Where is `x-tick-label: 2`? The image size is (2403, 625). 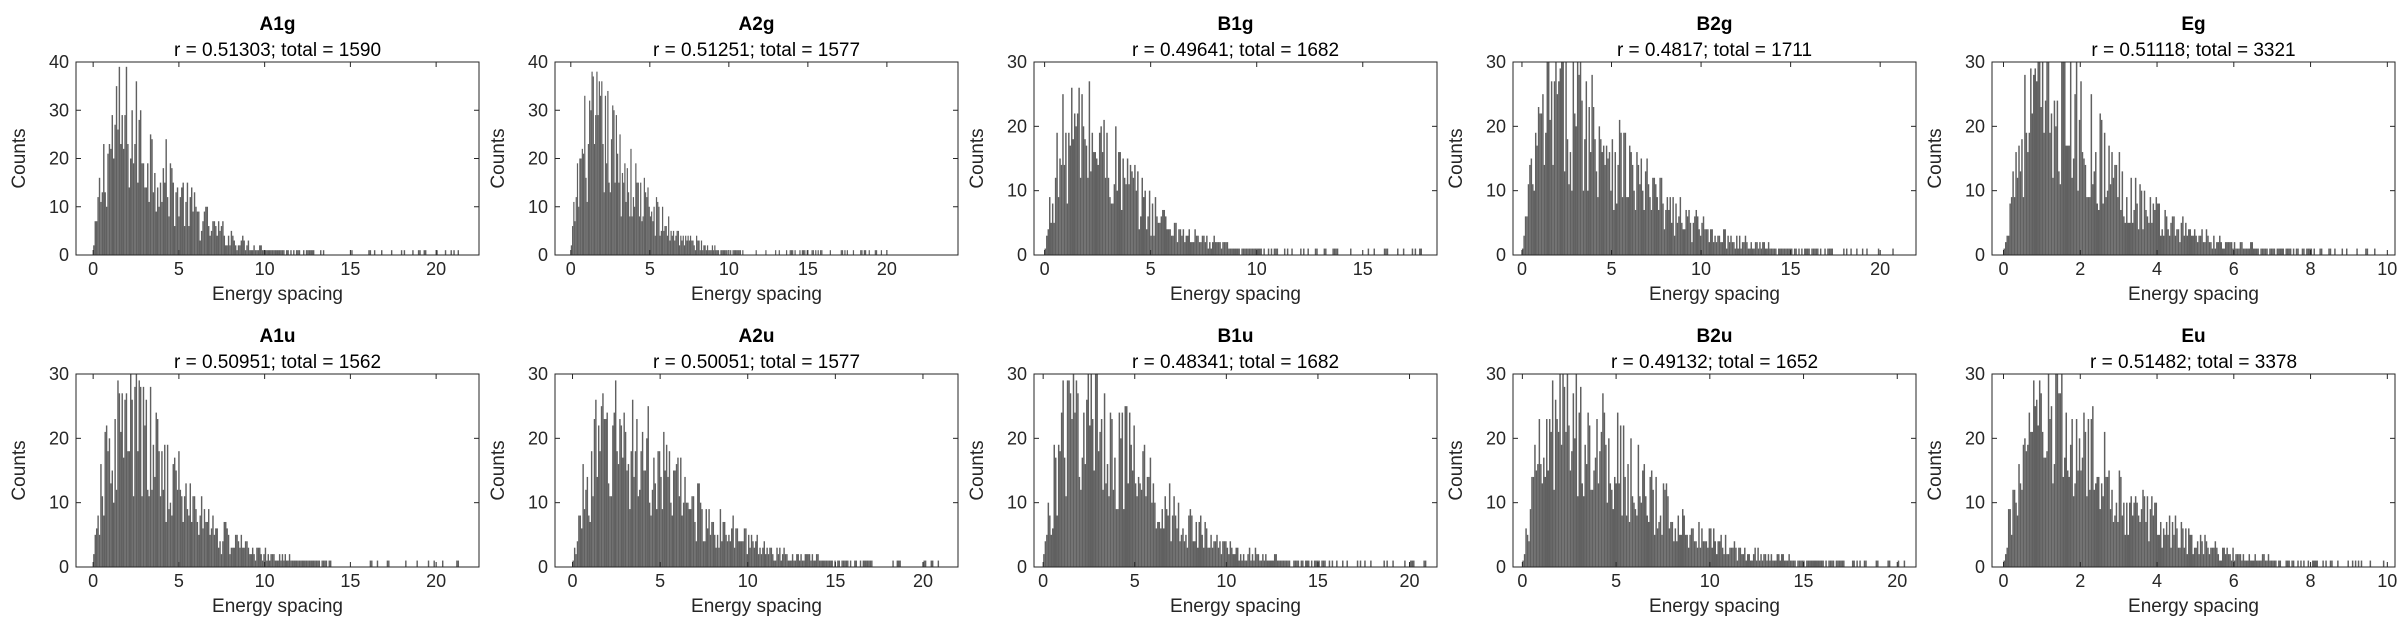
x-tick-label: 2 is located at coordinates (2080, 269).